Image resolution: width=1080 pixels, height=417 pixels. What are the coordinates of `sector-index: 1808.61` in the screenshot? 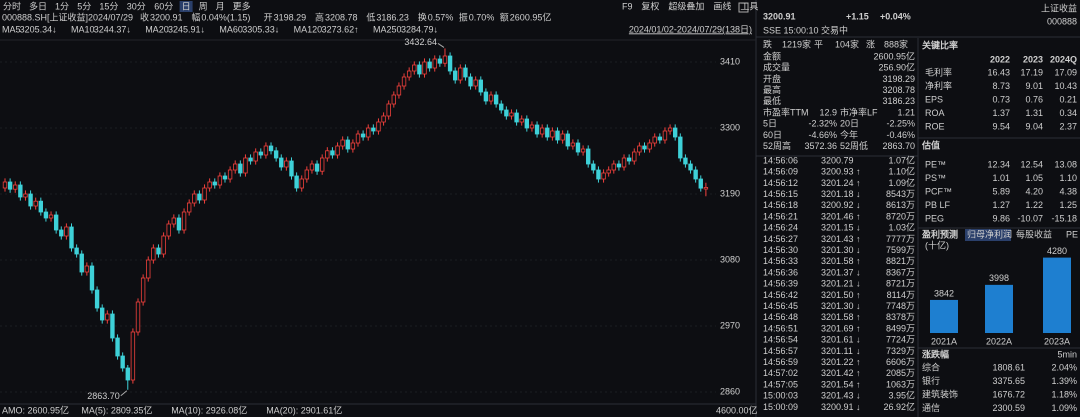 It's located at (1008, 367).